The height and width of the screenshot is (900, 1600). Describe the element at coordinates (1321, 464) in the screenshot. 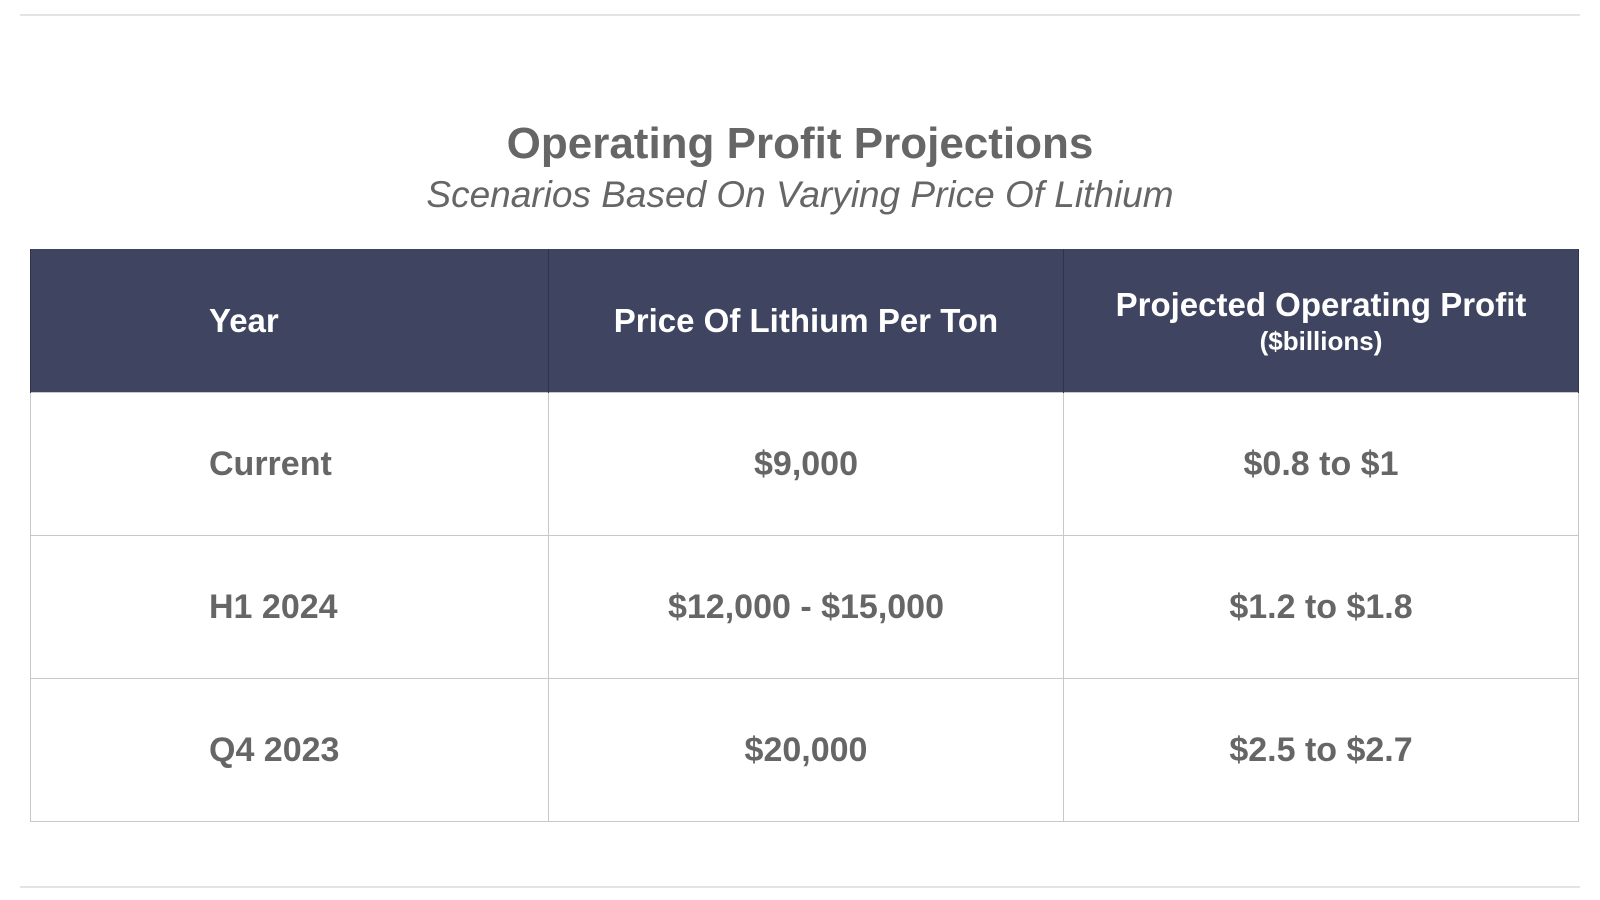

I see `profit-cell: $0.8 to $1` at that location.